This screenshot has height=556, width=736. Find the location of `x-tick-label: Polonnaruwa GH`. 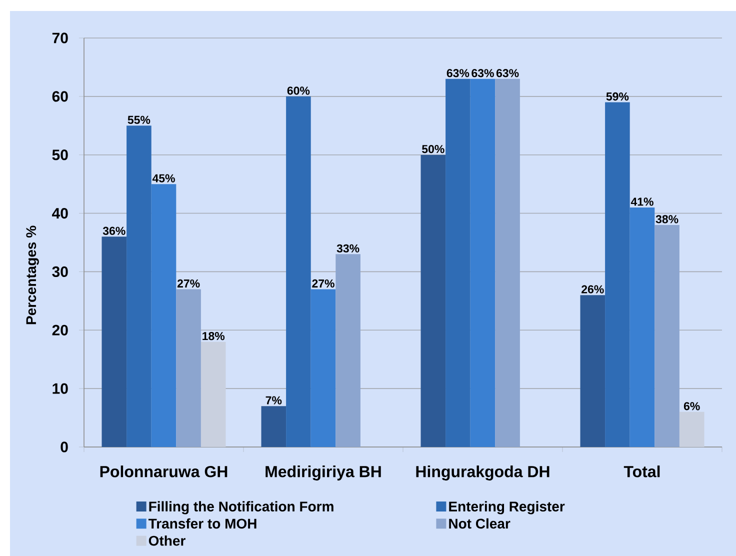

x-tick-label: Polonnaruwa GH is located at coordinates (164, 472).